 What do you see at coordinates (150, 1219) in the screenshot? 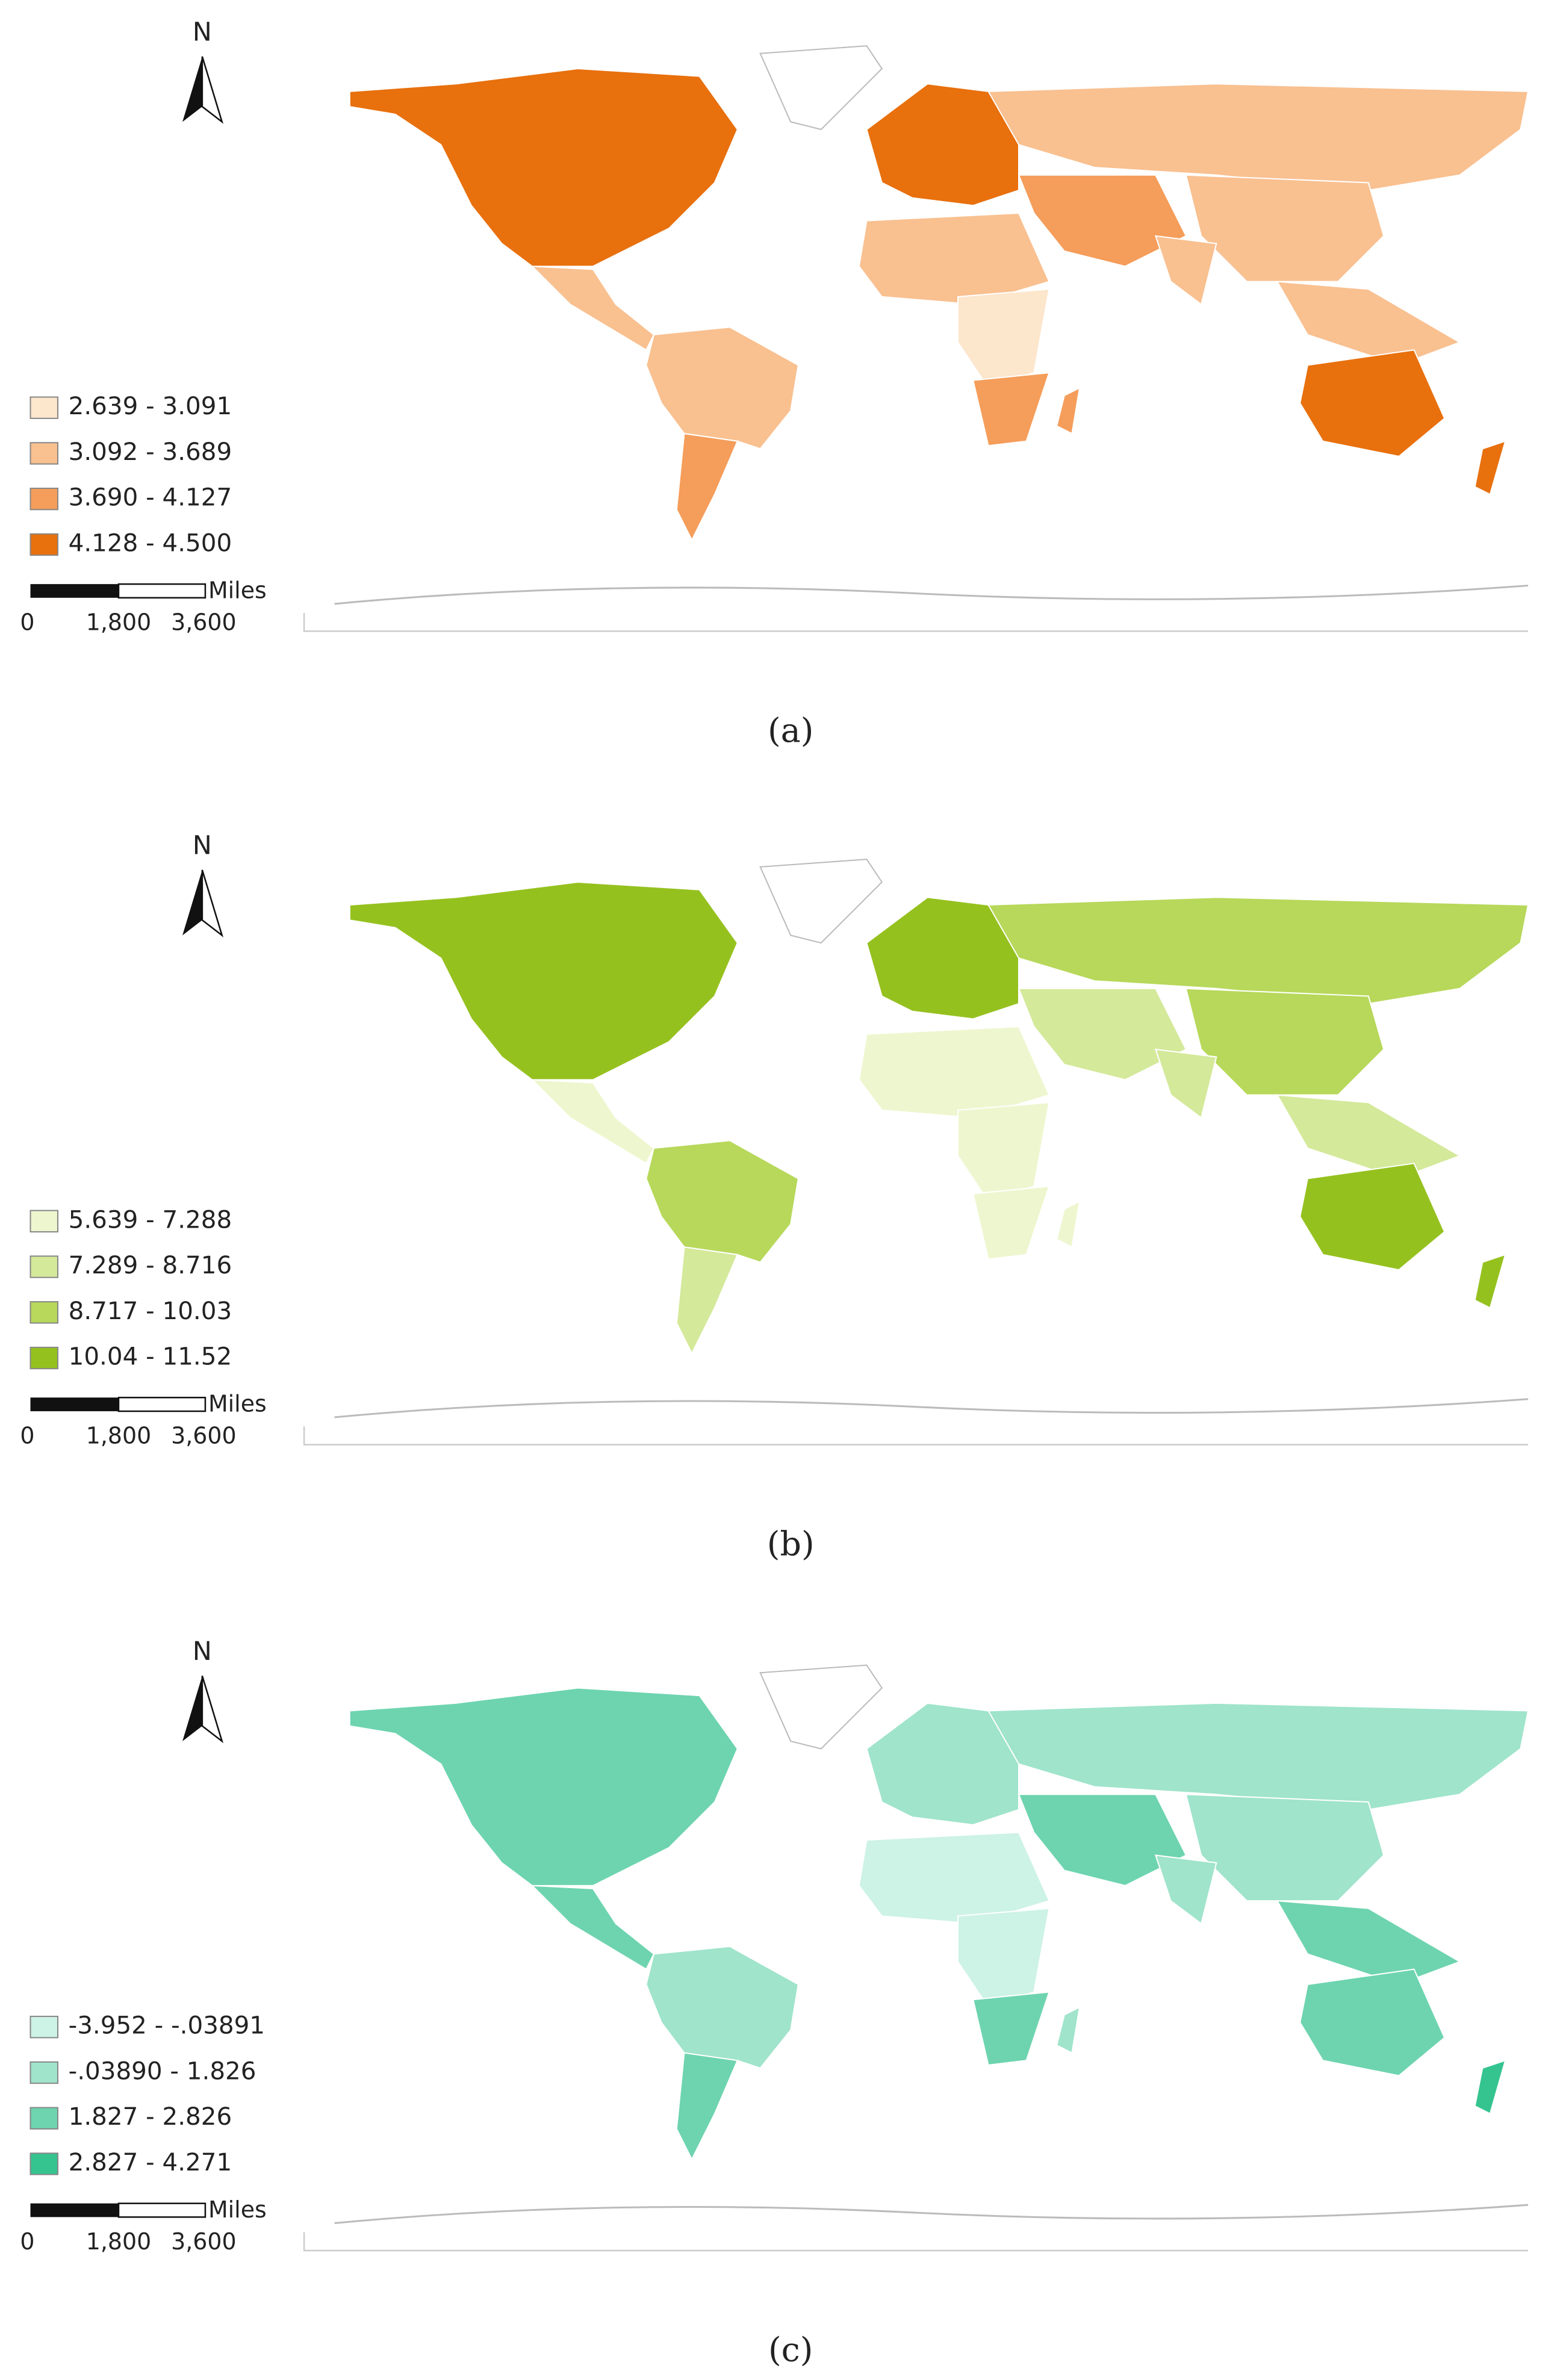
I see `legend-label: 5.639 - 7.288` at bounding box center [150, 1219].